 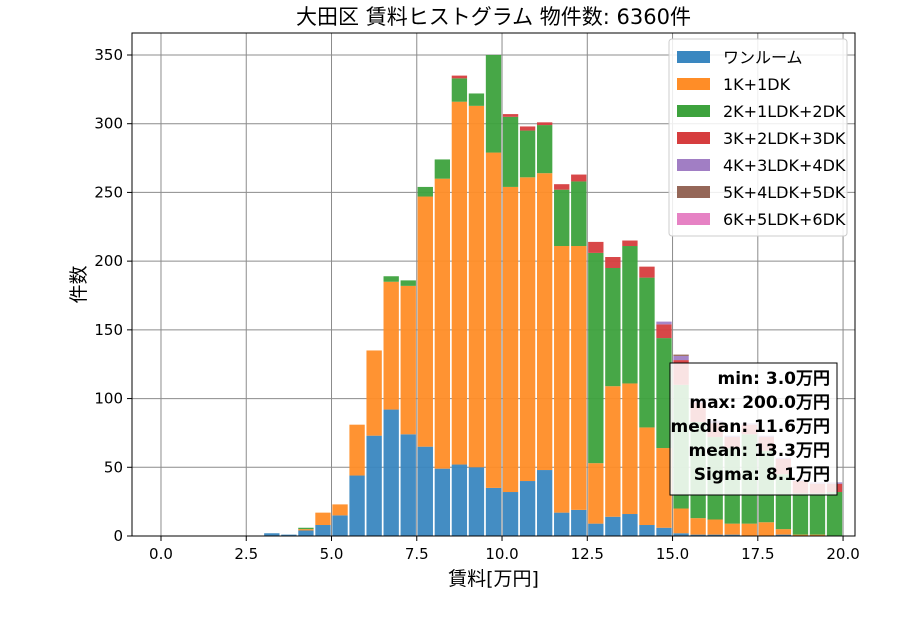 What do you see at coordinates (763, 57) in the screenshot?
I see `legend-label: ワンルーム` at bounding box center [763, 57].